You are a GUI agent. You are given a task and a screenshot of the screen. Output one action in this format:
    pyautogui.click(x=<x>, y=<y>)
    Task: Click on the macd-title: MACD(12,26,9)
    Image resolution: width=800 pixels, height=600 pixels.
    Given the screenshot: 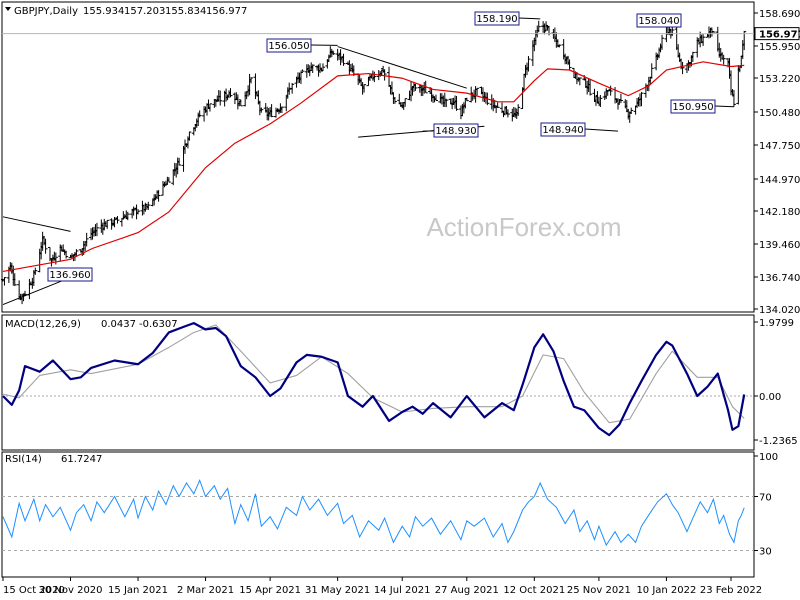 What is the action you would take?
    pyautogui.click(x=43, y=324)
    